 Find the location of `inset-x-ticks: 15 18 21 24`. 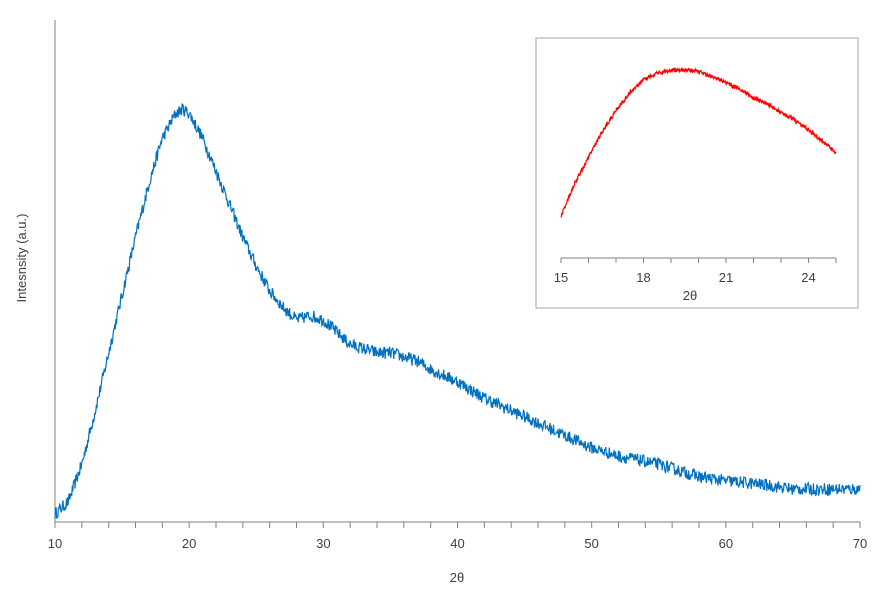

inset-x-ticks: 15 18 21 24 is located at coordinates (695, 271).